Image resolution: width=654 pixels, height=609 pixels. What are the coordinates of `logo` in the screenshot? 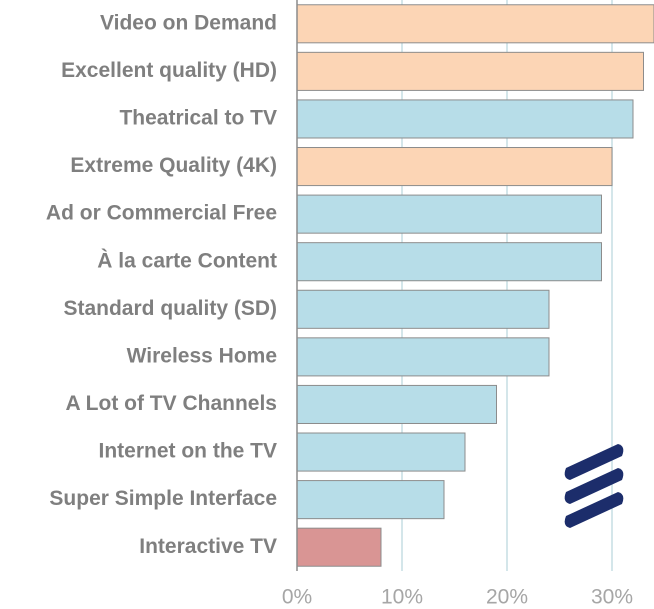 It's located at (594, 486).